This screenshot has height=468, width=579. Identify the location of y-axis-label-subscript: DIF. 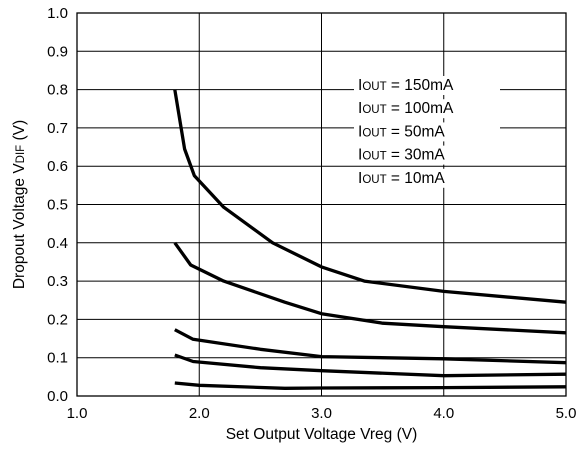
(21, 154).